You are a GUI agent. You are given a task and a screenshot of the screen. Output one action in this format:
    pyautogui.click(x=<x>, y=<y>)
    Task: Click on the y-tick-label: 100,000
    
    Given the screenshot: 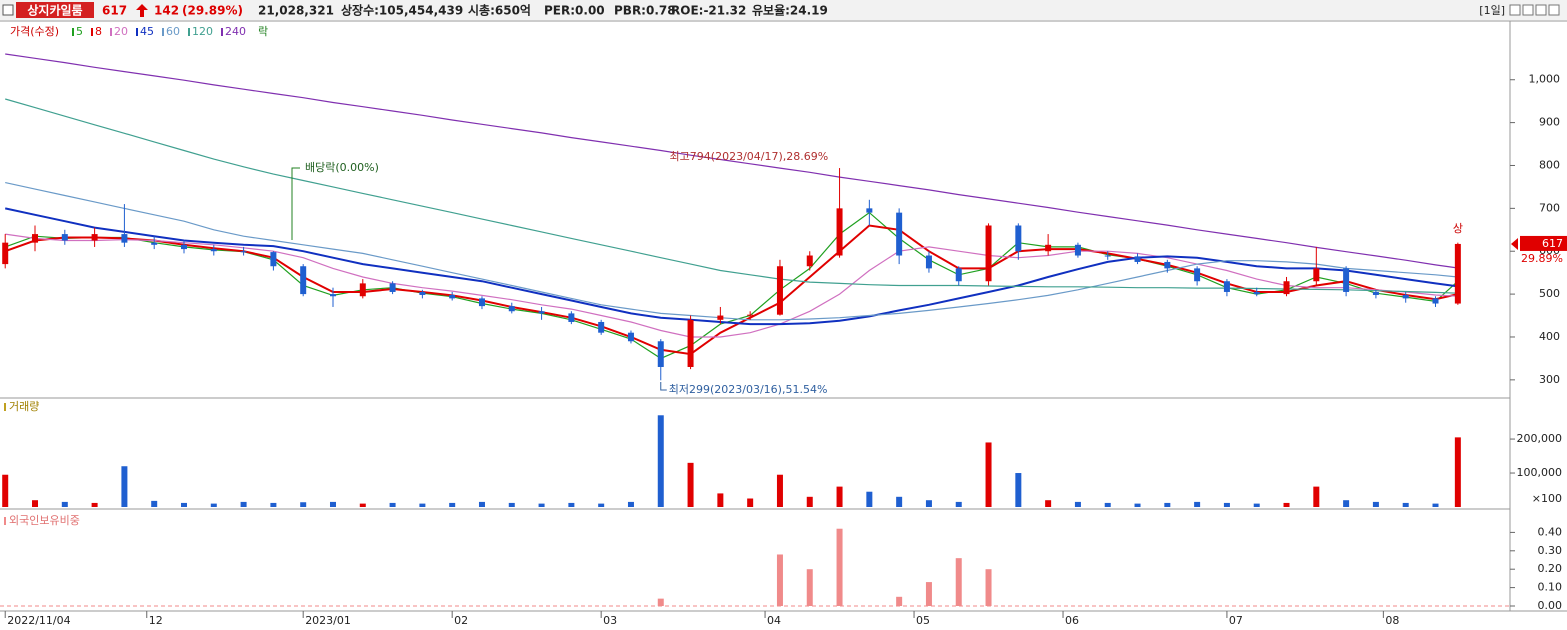 What is the action you would take?
    pyautogui.click(x=1540, y=472)
    